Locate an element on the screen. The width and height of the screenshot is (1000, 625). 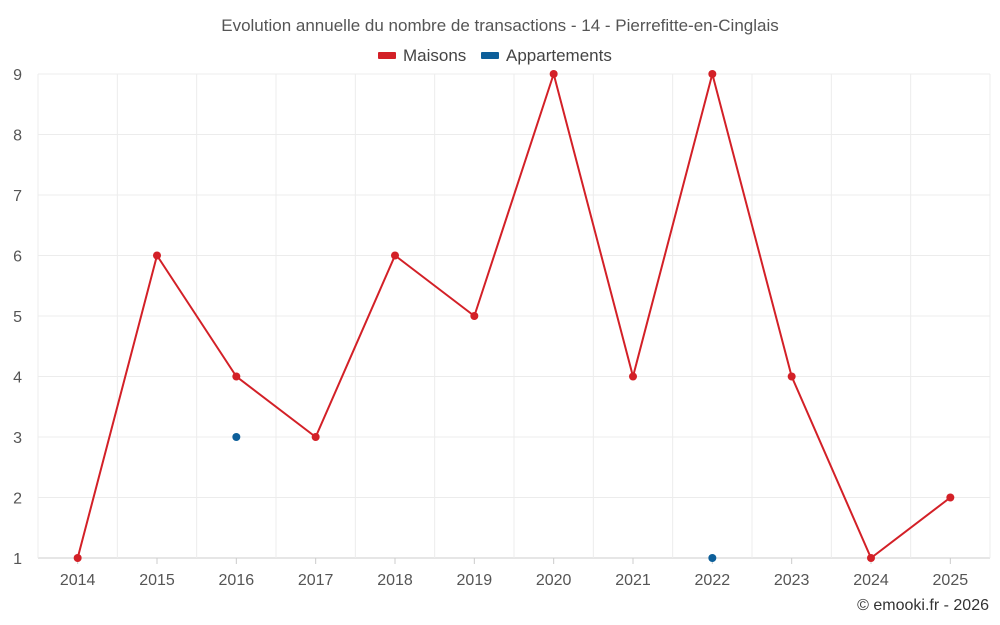
legend-item-maisons: Maisons is located at coordinates (422, 55).